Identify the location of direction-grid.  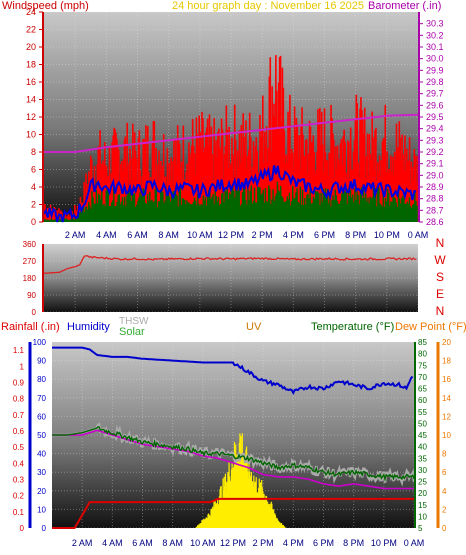
(231, 278).